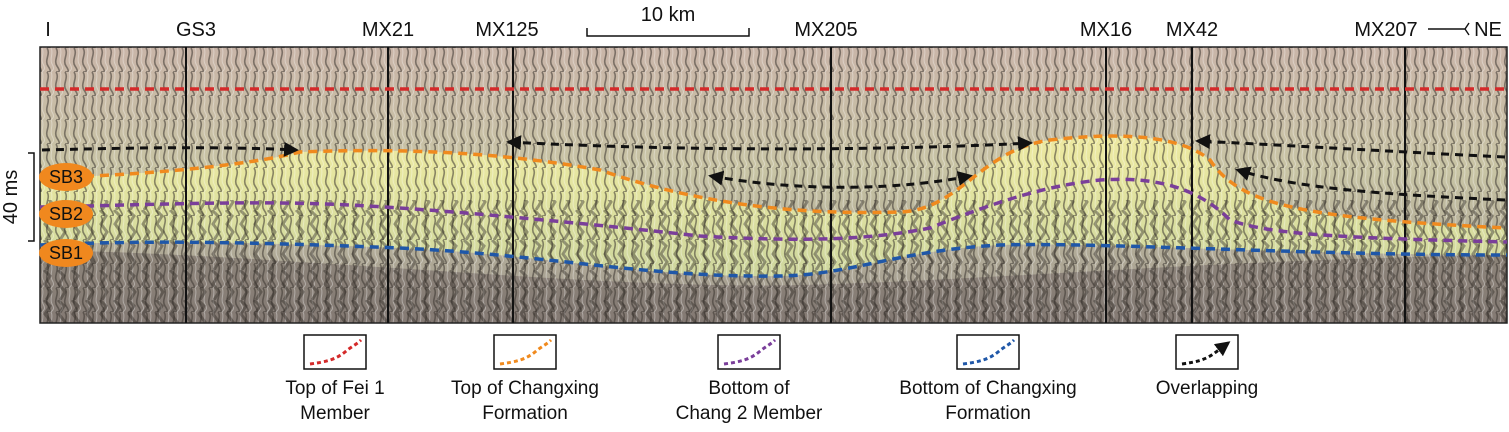 This screenshot has height=432, width=1509. Describe the element at coordinates (1488, 30) in the screenshot. I see `right-end-label: NE` at that location.